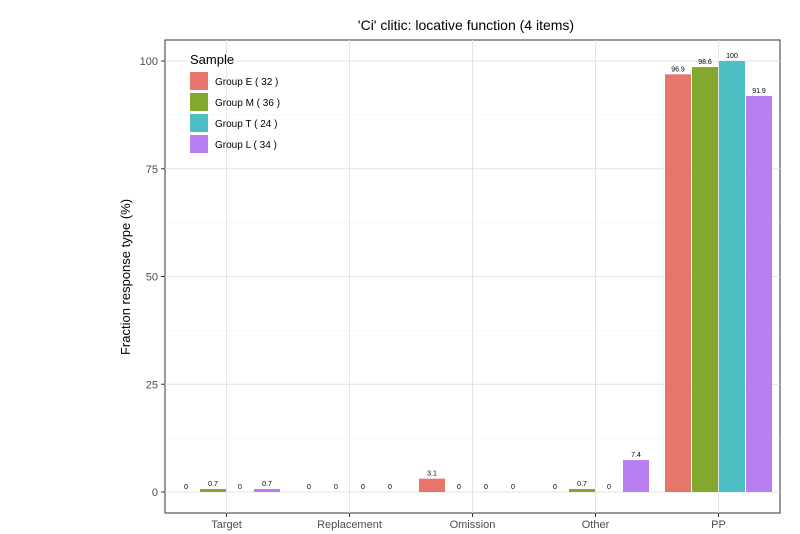  I want to click on legend-label: Group M ( 36 ), so click(247, 103).